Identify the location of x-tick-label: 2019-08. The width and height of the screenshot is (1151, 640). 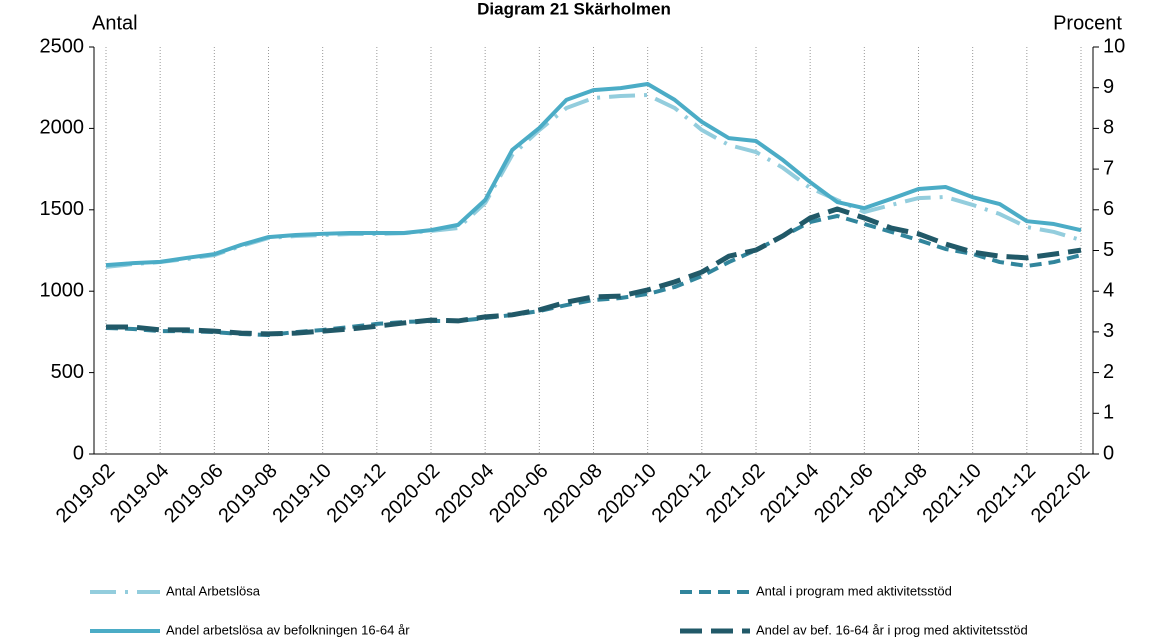
(247, 493).